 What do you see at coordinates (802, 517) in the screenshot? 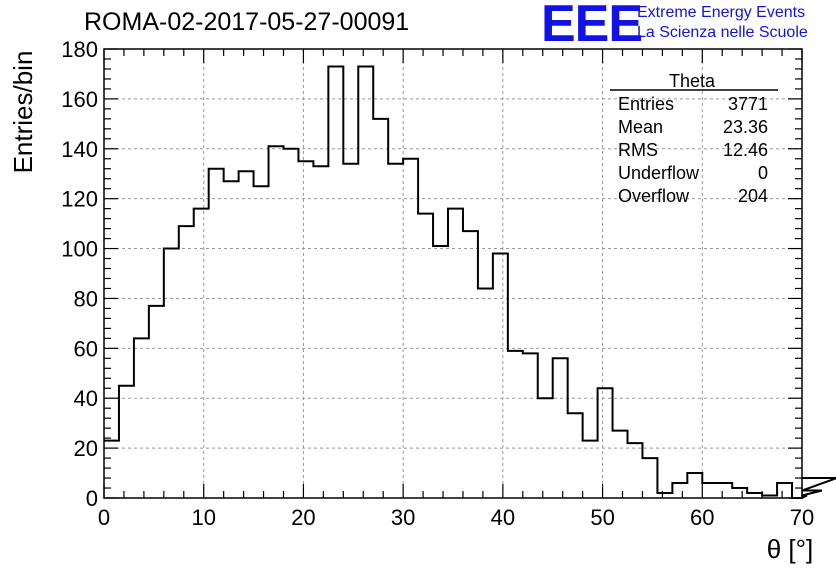
I see `x-tick-label: 70` at bounding box center [802, 517].